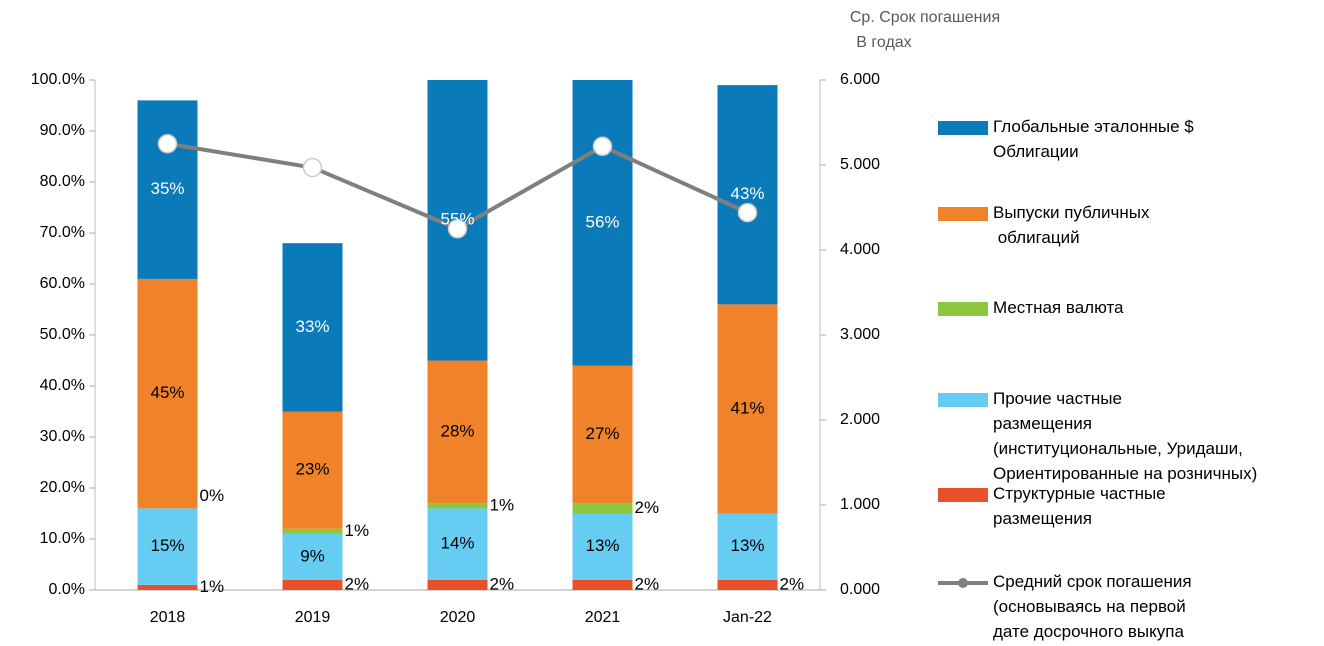 This screenshot has height=646, width=1324. I want to click on y-tick-label: 0.0%, so click(67, 589).